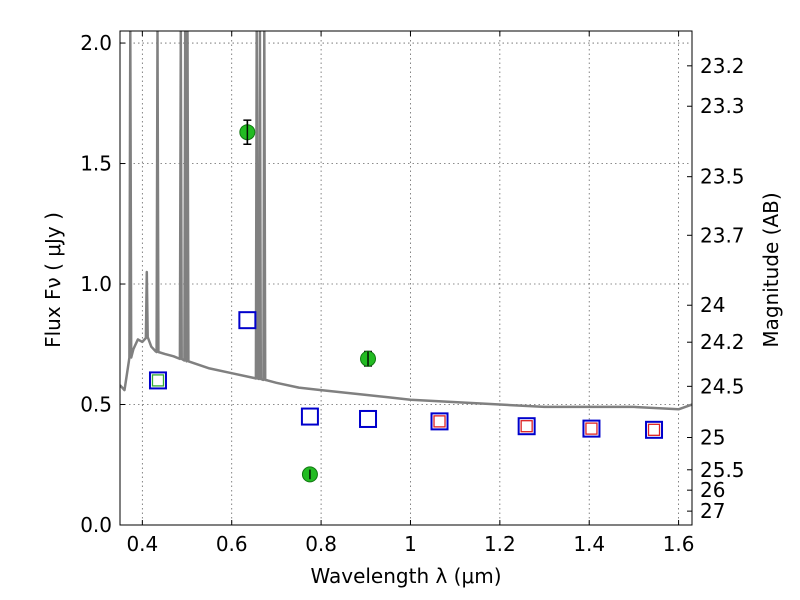 The image size is (800, 600). I want to click on y-tick-label: 0.5, so click(96, 405).